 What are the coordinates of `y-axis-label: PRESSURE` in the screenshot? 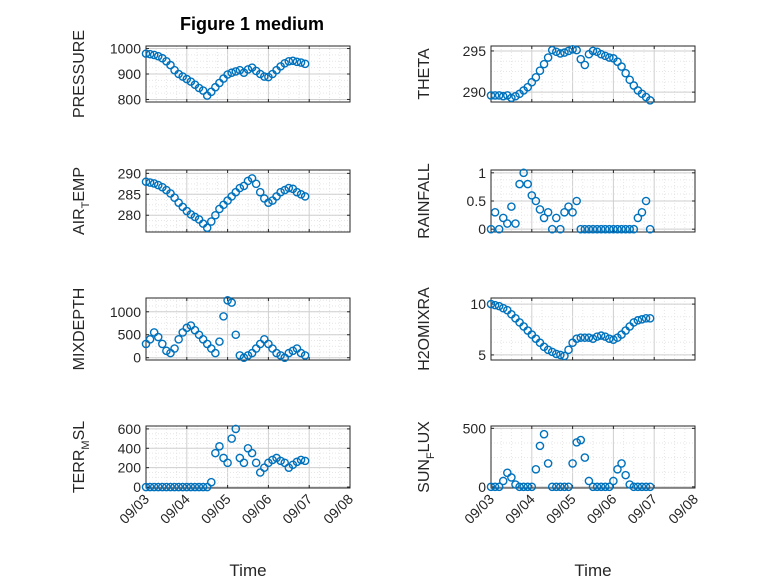 It's located at (79, 74).